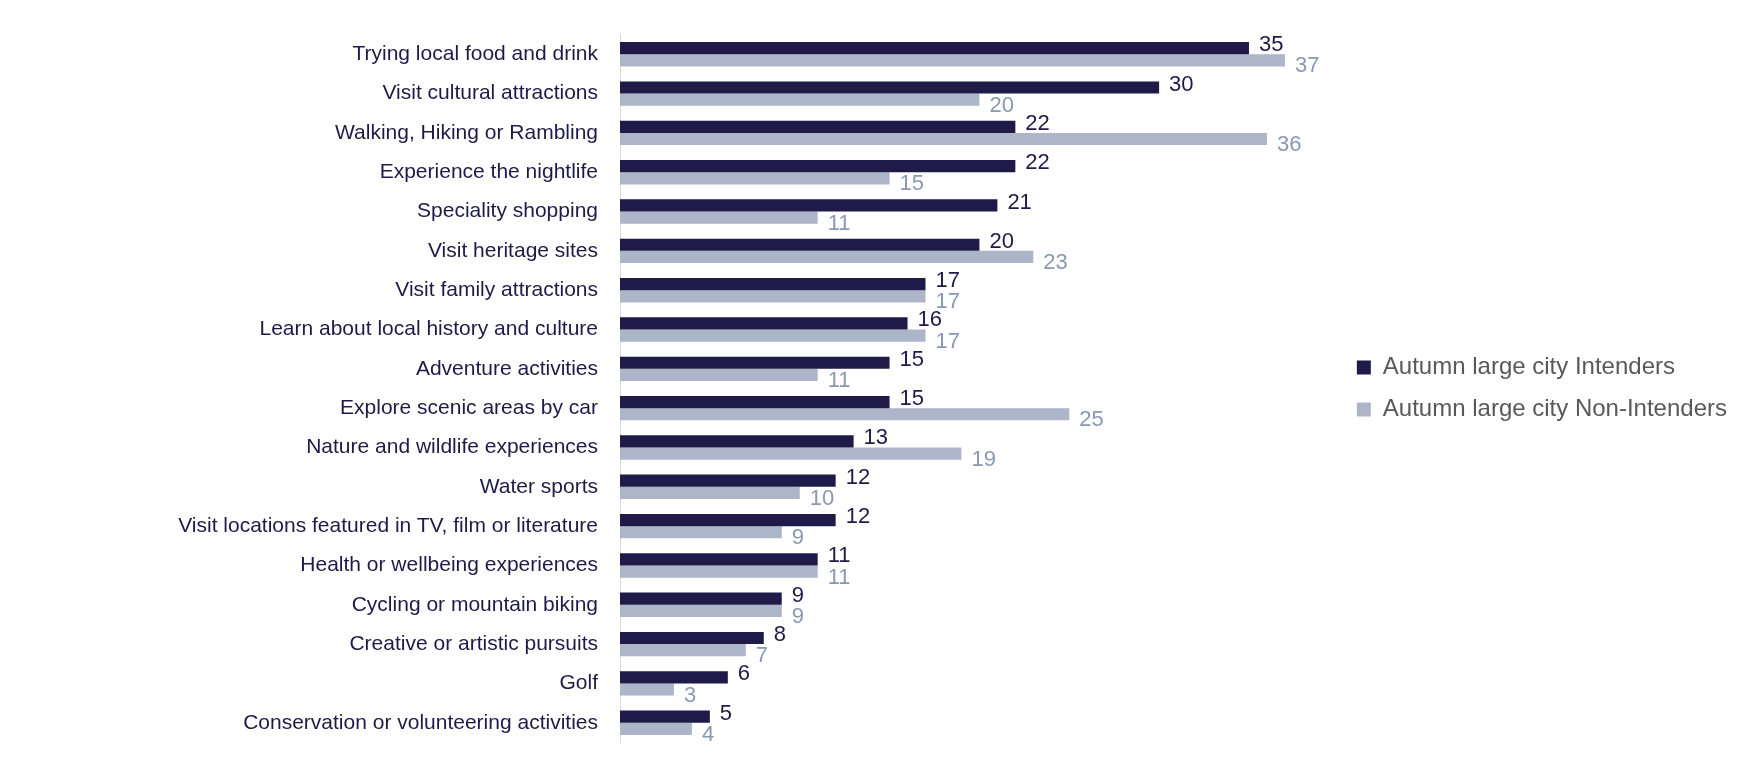 The width and height of the screenshot is (1747, 777). What do you see at coordinates (983, 458) in the screenshot?
I see `data-label: 19` at bounding box center [983, 458].